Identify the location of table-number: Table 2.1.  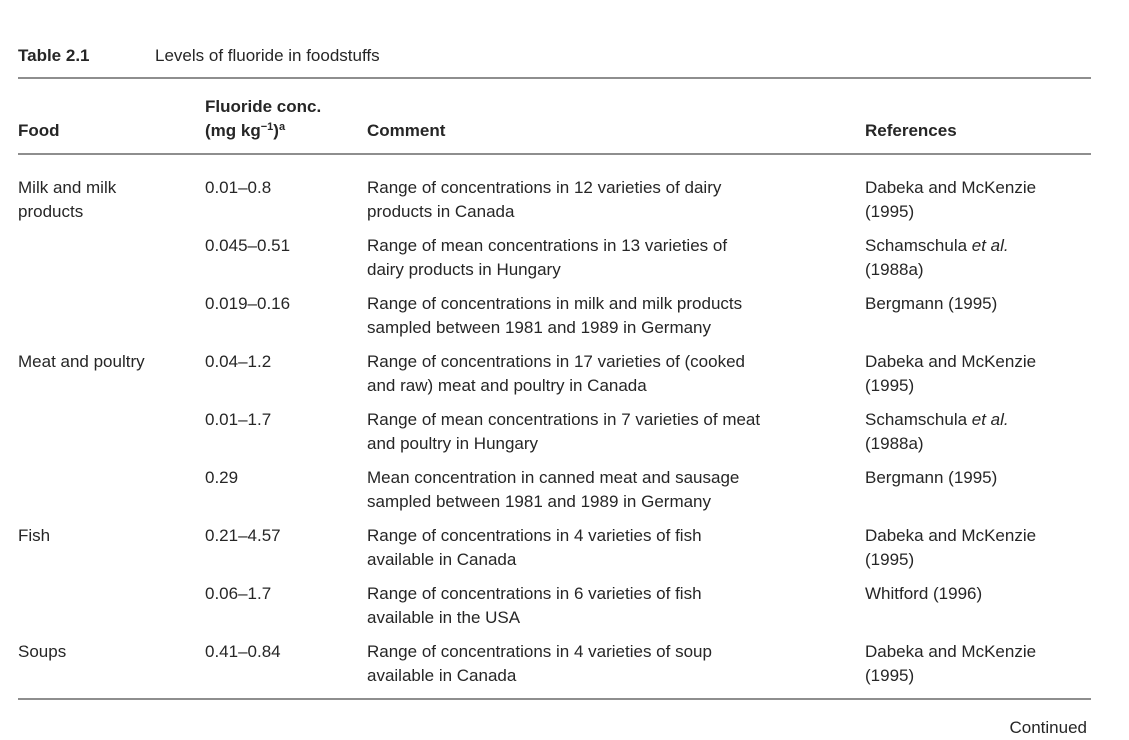
(54, 55).